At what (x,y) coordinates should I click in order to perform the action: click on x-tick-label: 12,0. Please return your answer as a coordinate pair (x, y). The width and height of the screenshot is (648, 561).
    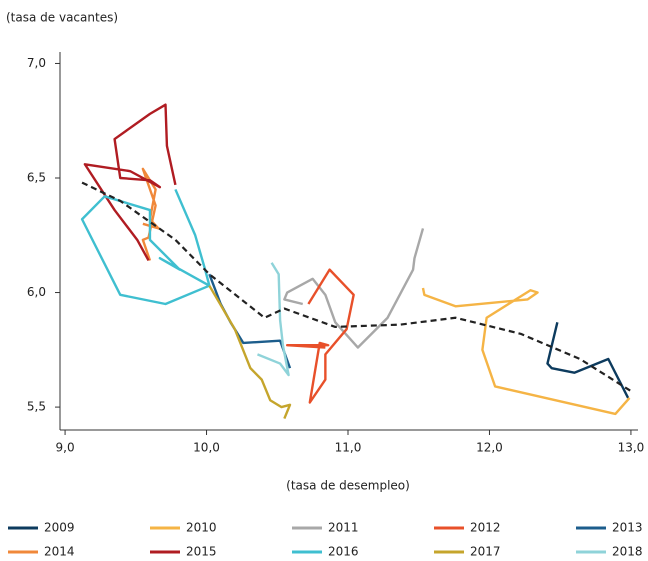
    Looking at the image, I should click on (489, 448).